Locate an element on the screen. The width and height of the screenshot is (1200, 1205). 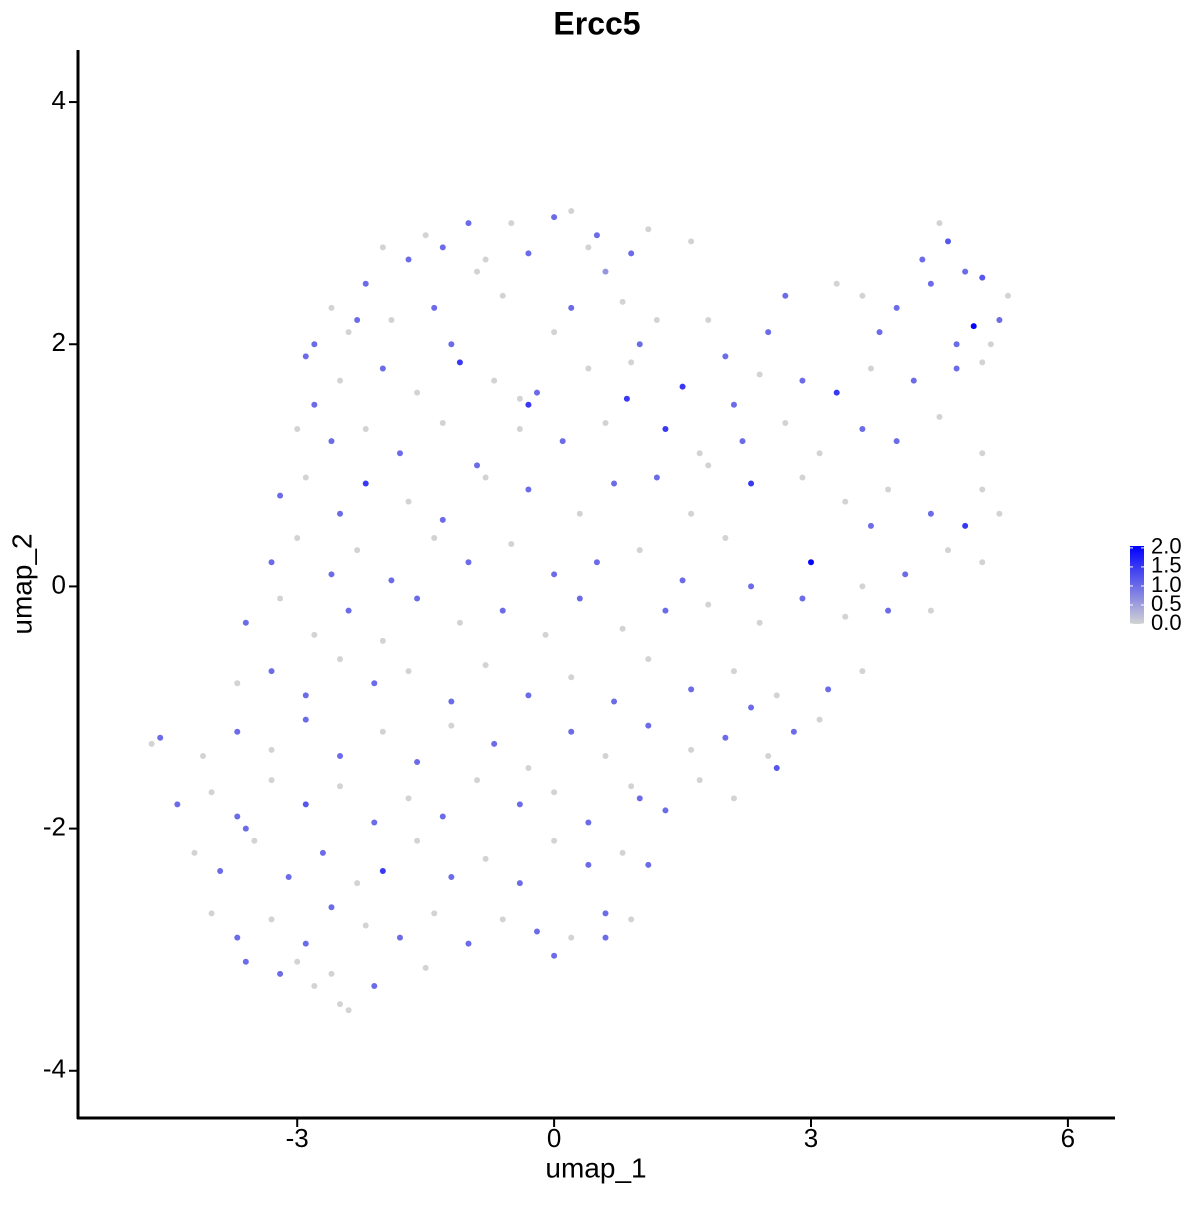
colorbar-label: 0.0 is located at coordinates (1166, 622).